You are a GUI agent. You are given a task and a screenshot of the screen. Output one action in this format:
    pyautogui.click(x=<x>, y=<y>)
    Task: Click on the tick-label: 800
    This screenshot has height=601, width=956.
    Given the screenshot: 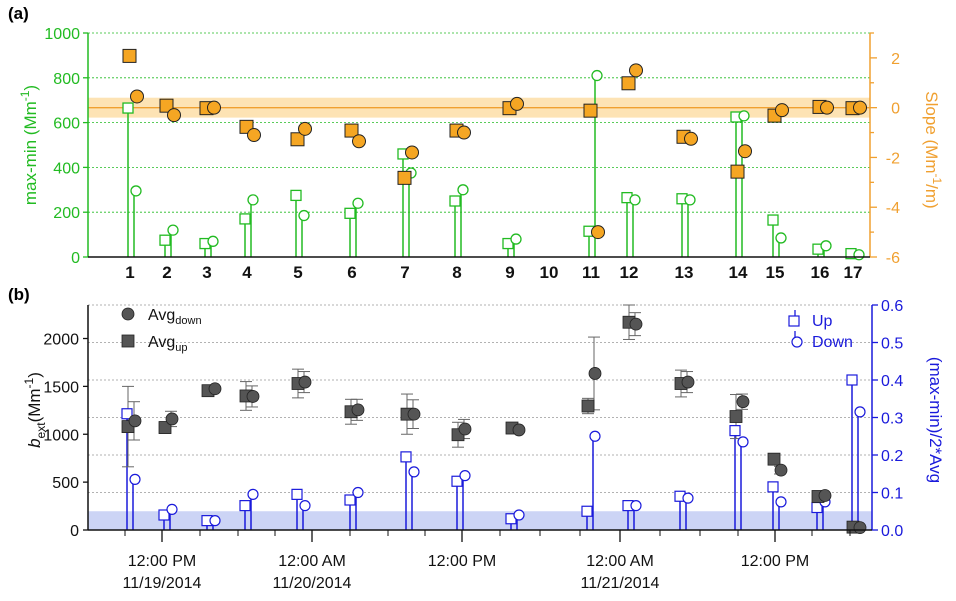 What is the action you would take?
    pyautogui.click(x=66, y=79)
    